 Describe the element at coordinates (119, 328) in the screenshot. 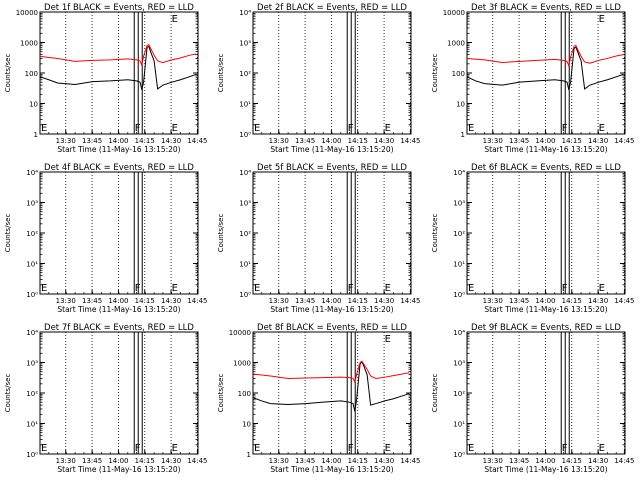

I see `chart-title: Det 7f BLACK = Events, RED = LLD` at that location.